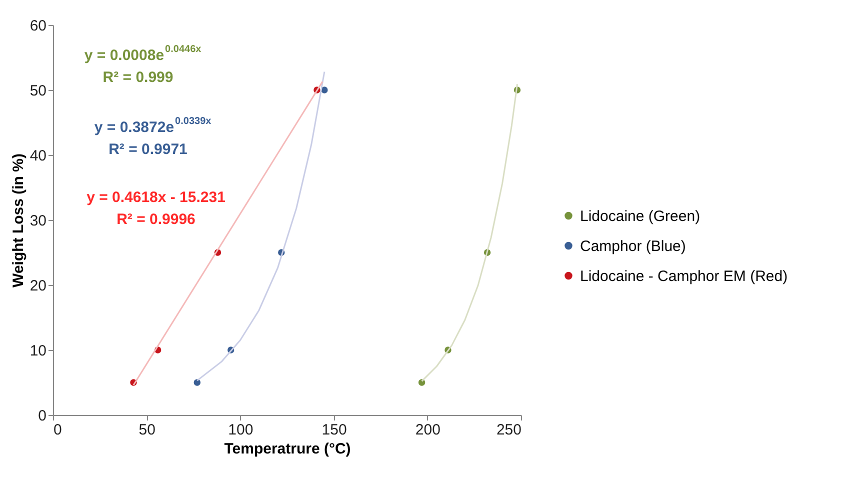 The image size is (848, 477). Describe the element at coordinates (38, 351) in the screenshot. I see `y-tick-label: 10` at that location.